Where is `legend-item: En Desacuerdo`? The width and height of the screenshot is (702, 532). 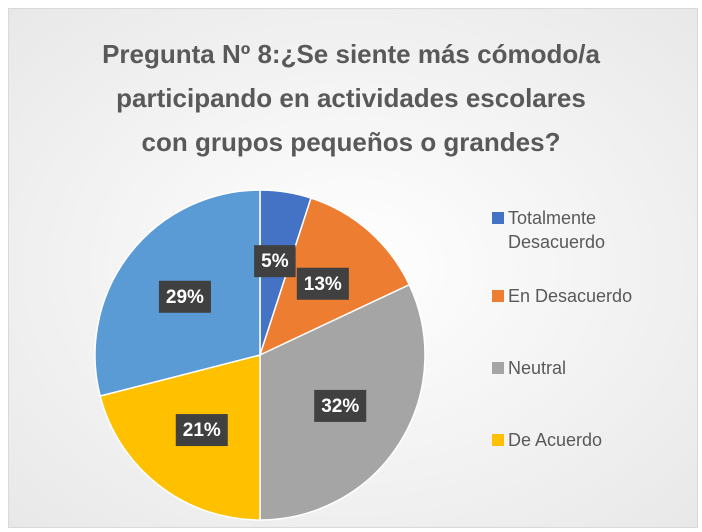
legend-item: En Desacuerdo is located at coordinates (562, 296).